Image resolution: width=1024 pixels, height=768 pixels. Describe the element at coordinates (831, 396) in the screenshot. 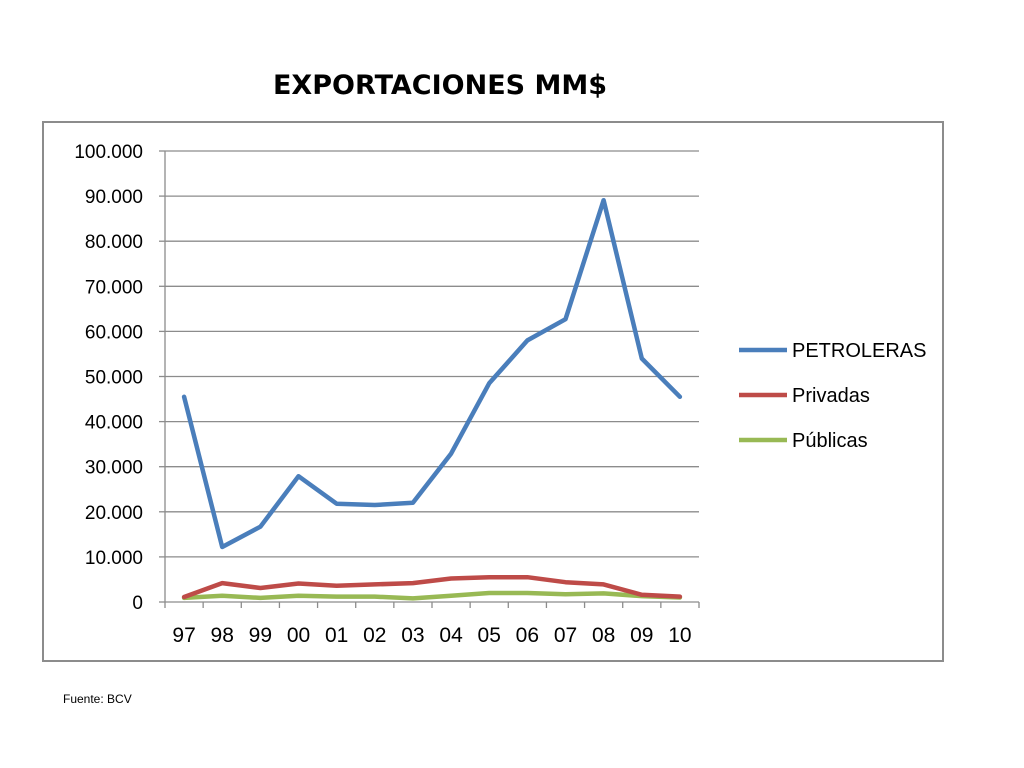

I see `legend-label: Privadas` at that location.